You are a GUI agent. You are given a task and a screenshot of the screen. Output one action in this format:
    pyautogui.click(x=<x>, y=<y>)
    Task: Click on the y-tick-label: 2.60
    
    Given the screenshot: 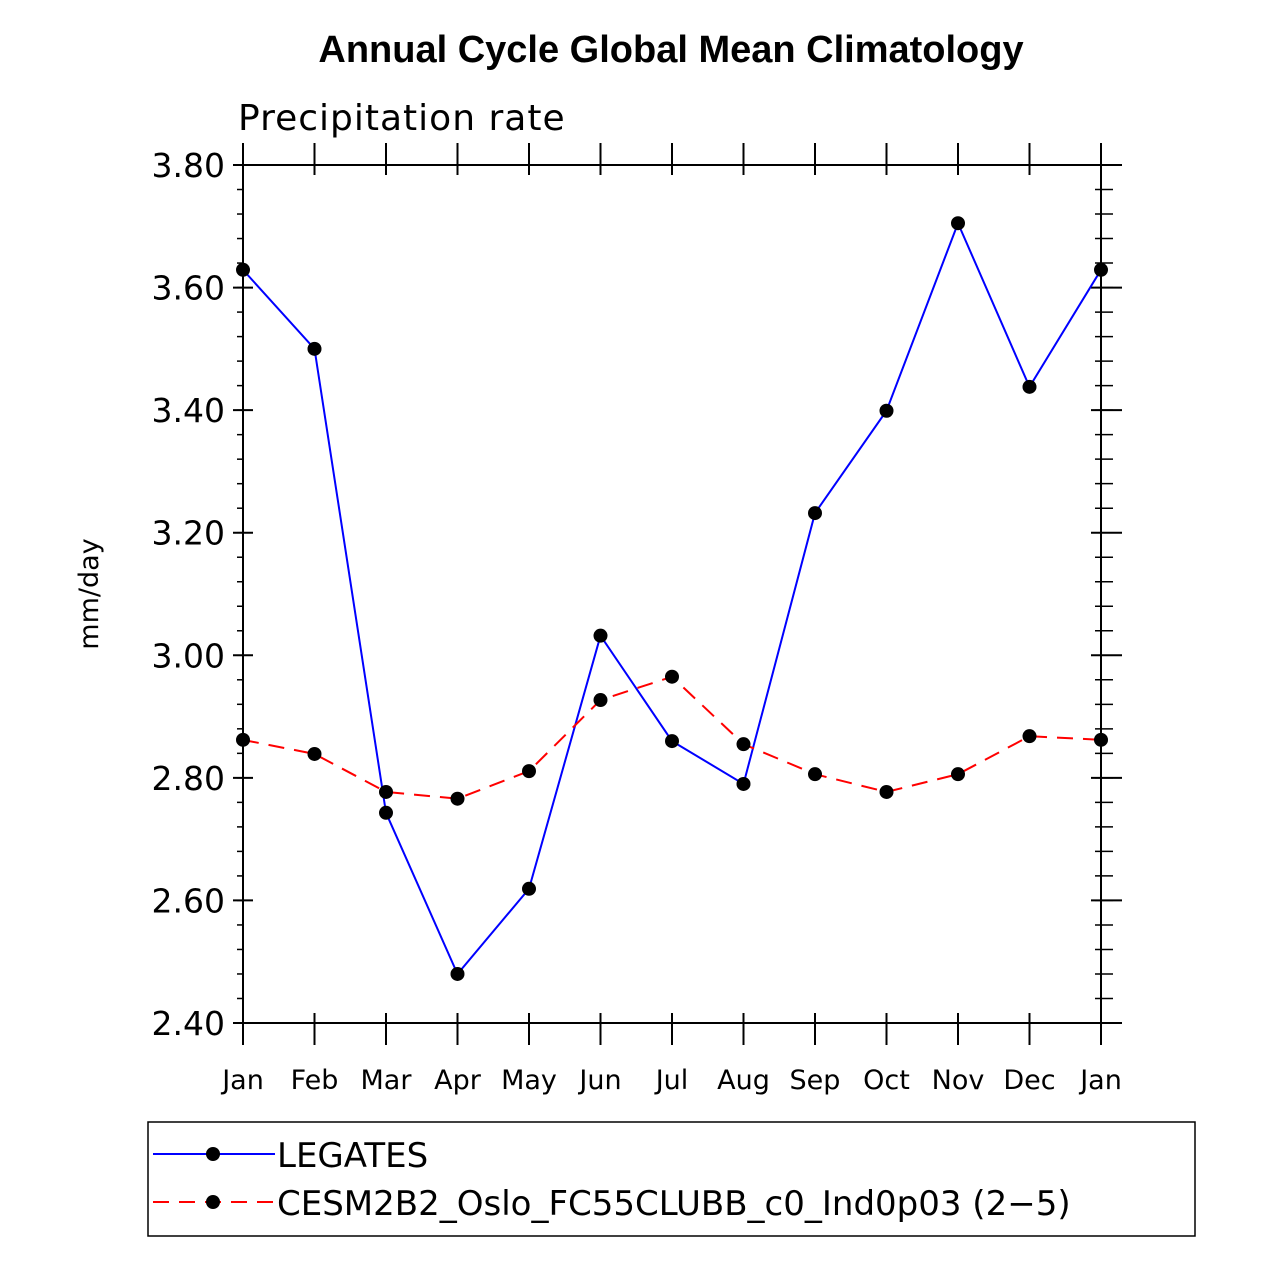 What is the action you would take?
    pyautogui.click(x=188, y=900)
    